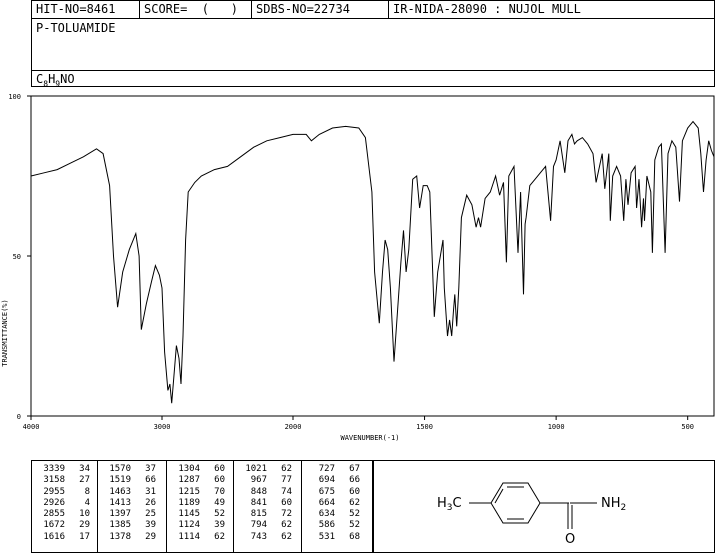  What do you see at coordinates (189, 525) in the screenshot?
I see `peak-wavenumber: 1124` at bounding box center [189, 525].